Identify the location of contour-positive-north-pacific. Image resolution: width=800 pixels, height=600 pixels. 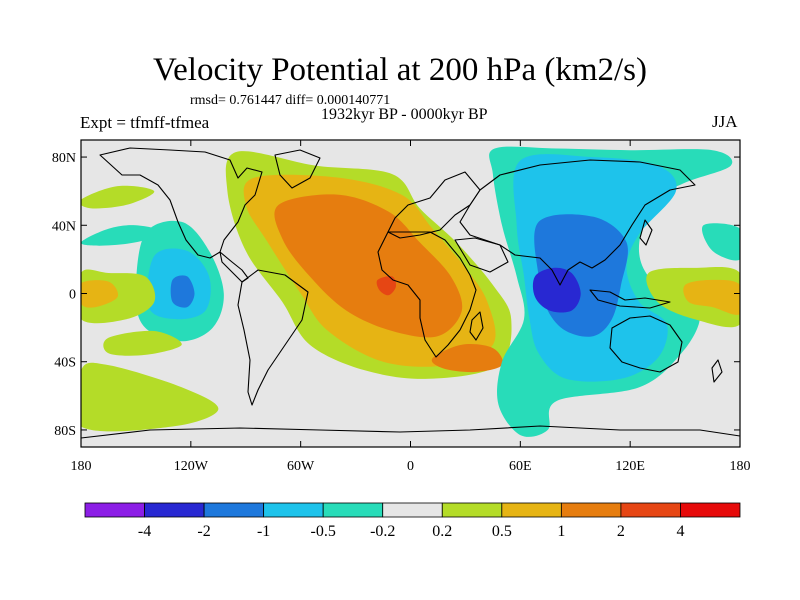
(118, 197).